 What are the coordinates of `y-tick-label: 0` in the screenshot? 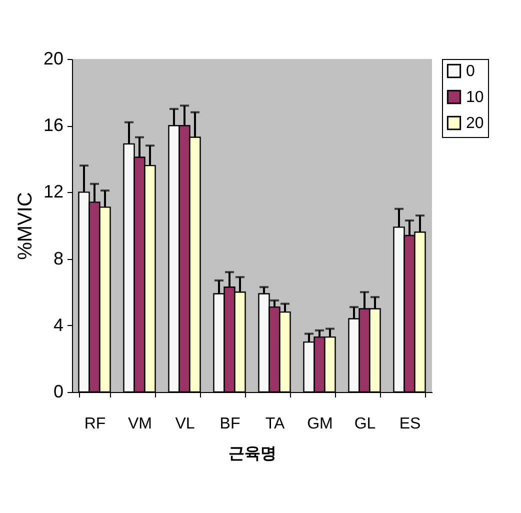 It's located at (58, 392).